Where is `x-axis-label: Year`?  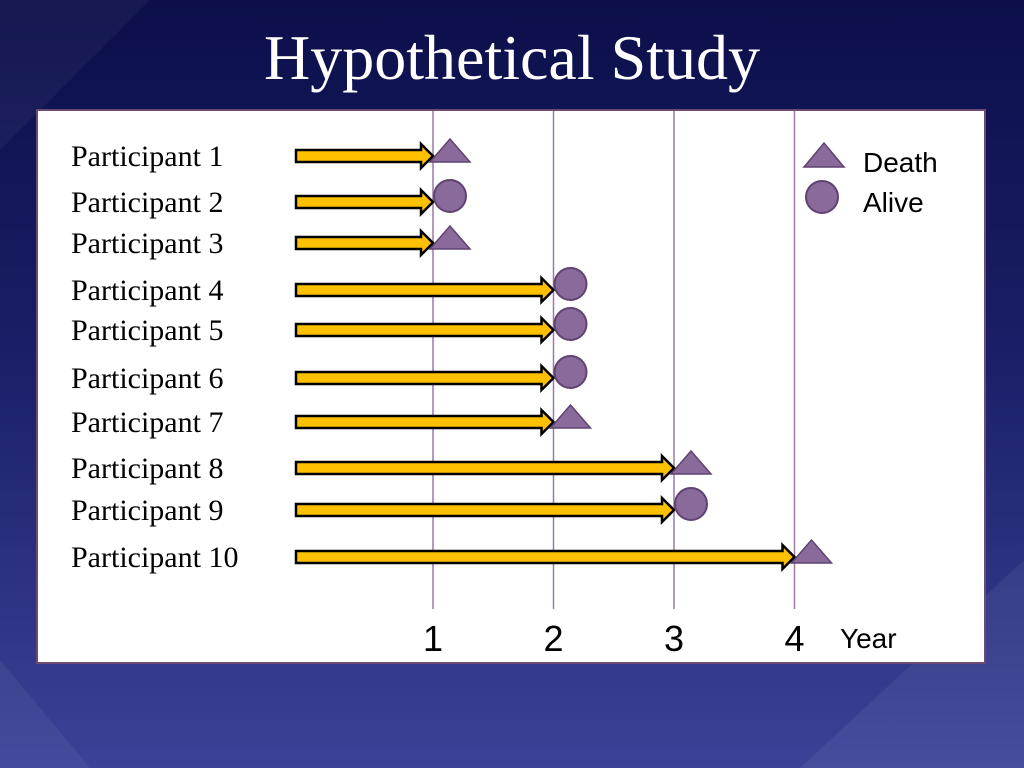
x-axis-label: Year is located at coordinates (868, 638).